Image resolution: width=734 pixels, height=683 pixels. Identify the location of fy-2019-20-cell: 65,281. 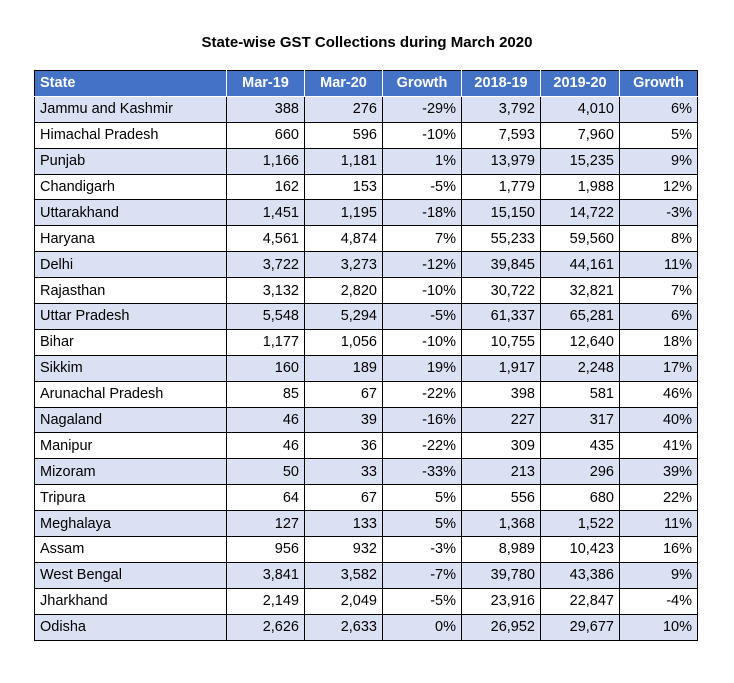
(580, 316).